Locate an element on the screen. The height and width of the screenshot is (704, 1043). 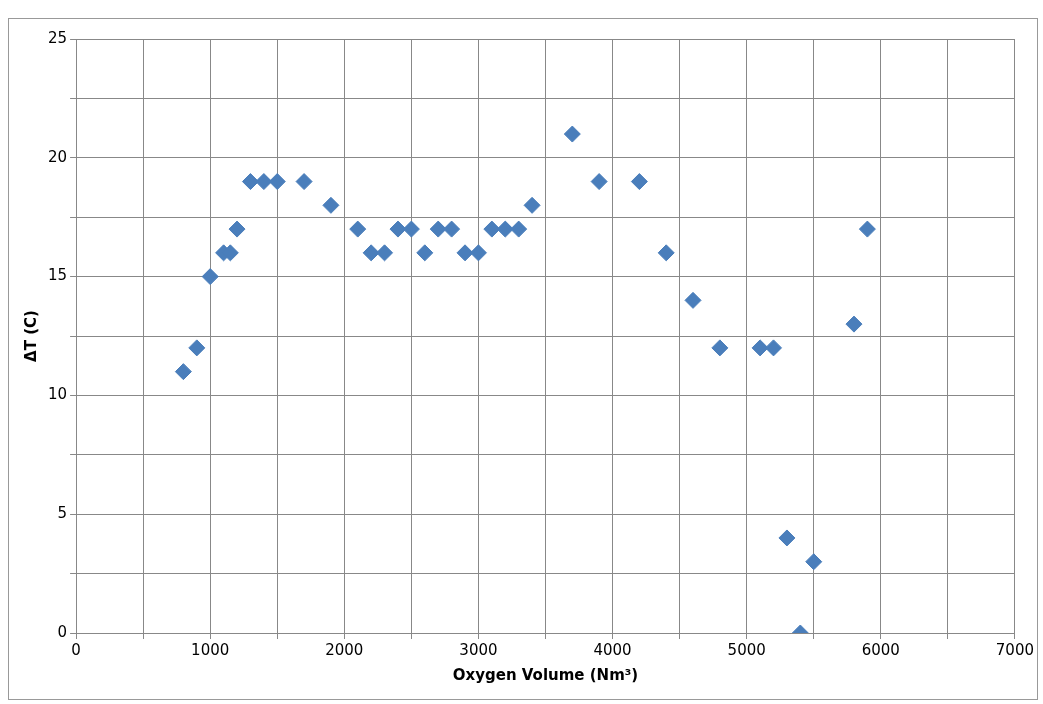
x-tick-label: 4000 is located at coordinates (612, 649).